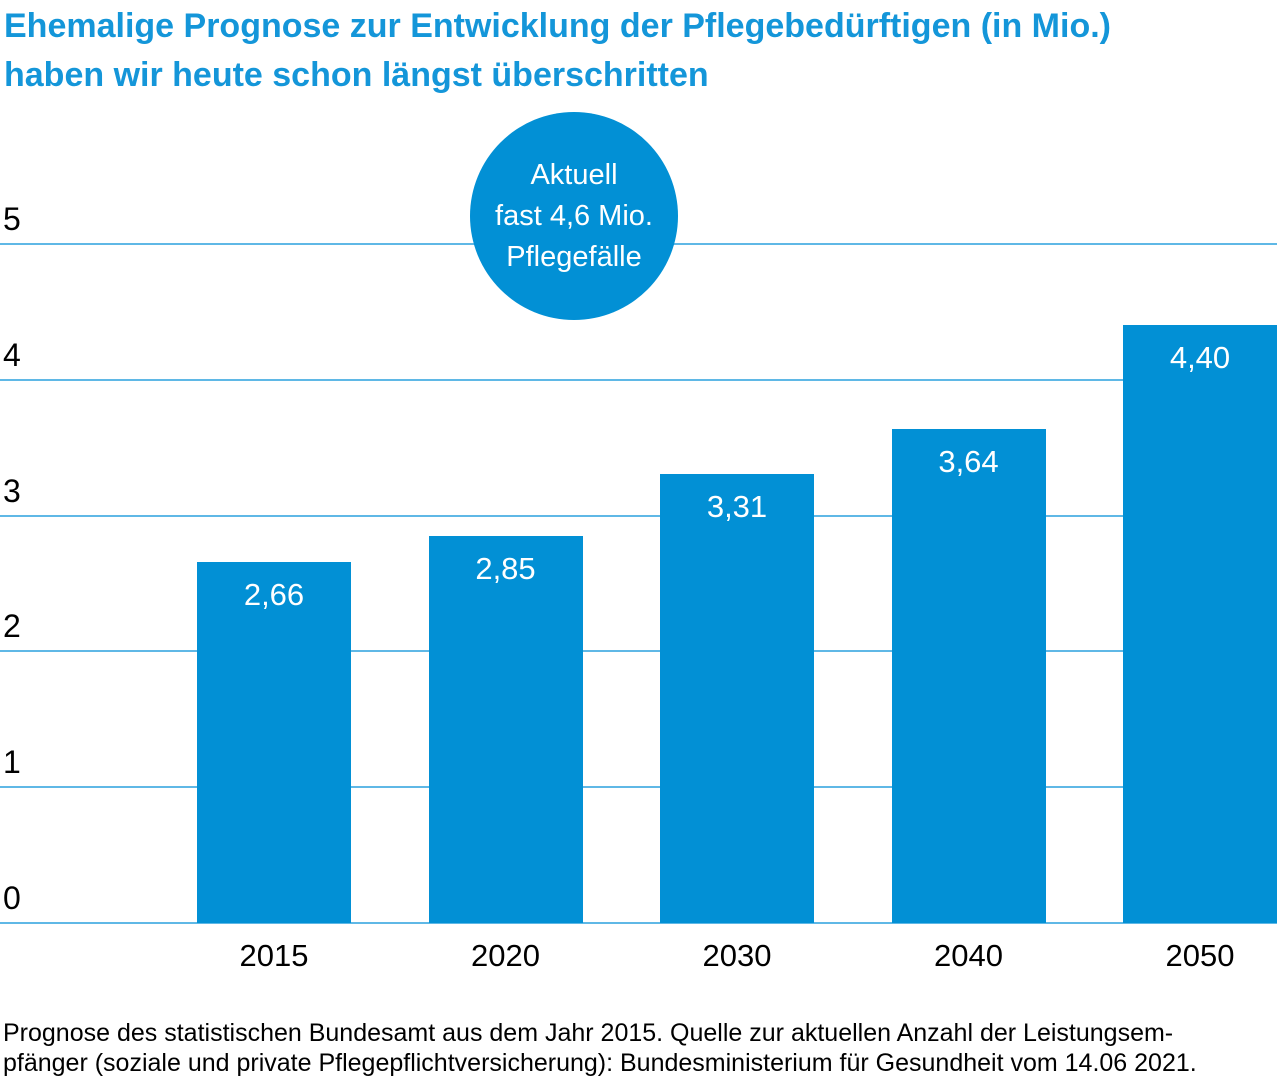 This screenshot has width=1277, height=1086. Describe the element at coordinates (274, 742) in the screenshot. I see `bar-2015: 2,66` at that location.